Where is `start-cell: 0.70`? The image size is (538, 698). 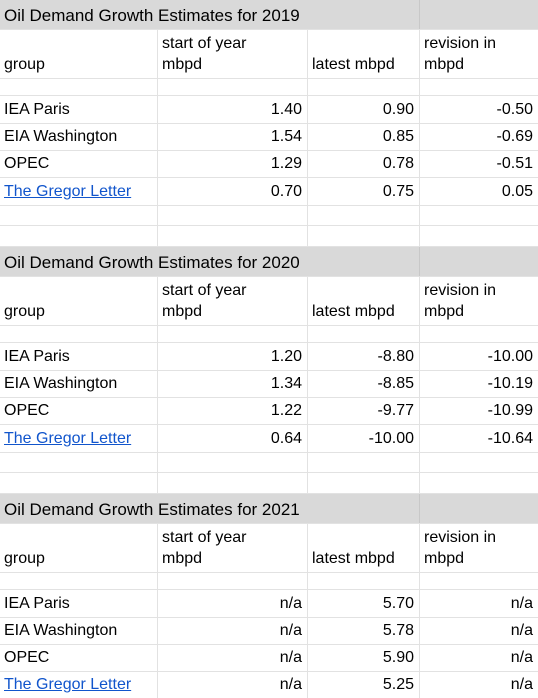
start-cell: 0.70 is located at coordinates (233, 191).